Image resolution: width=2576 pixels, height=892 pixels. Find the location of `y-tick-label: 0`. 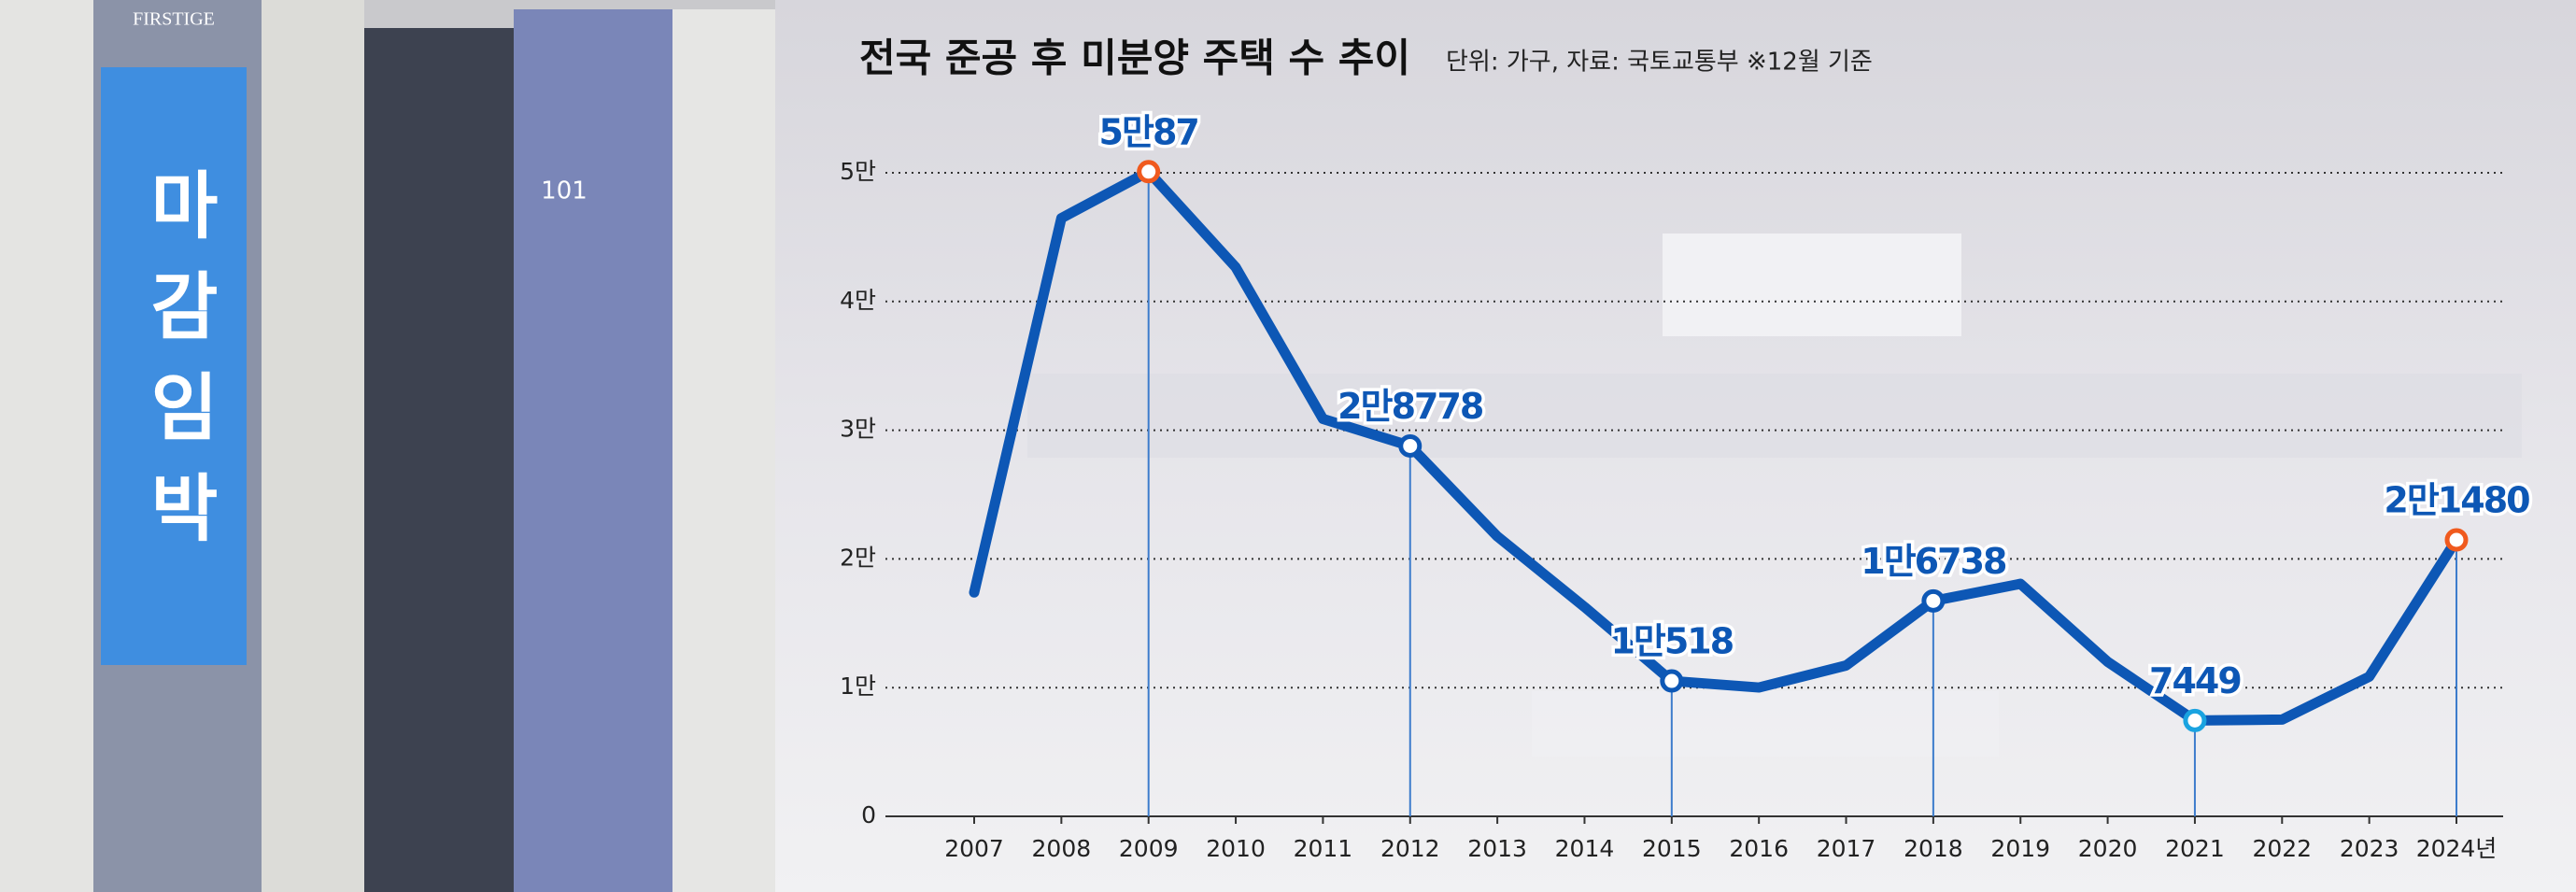

y-tick-label: 0 is located at coordinates (868, 814).